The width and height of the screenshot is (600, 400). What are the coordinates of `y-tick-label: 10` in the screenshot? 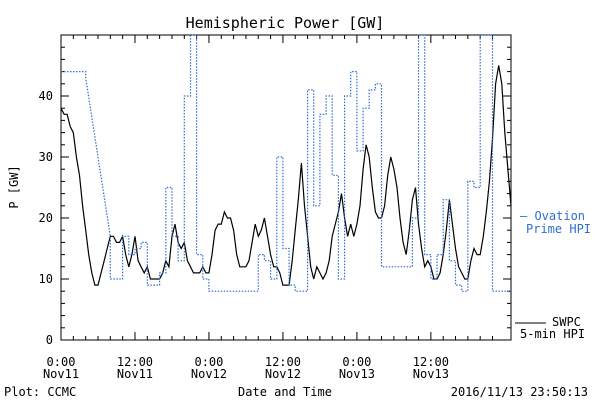 It's located at (46, 279).